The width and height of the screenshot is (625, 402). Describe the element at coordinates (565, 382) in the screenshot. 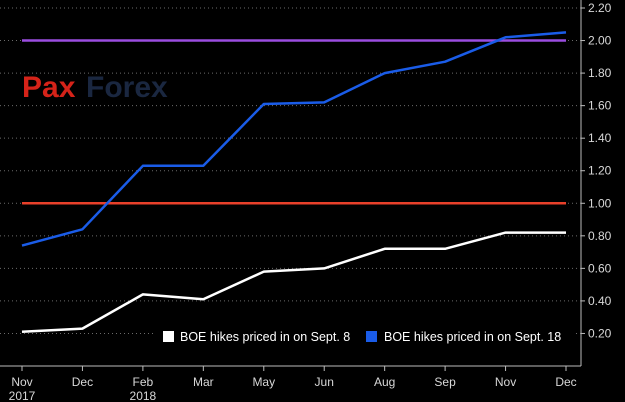

I see `x-tick-label-9: Dec` at that location.